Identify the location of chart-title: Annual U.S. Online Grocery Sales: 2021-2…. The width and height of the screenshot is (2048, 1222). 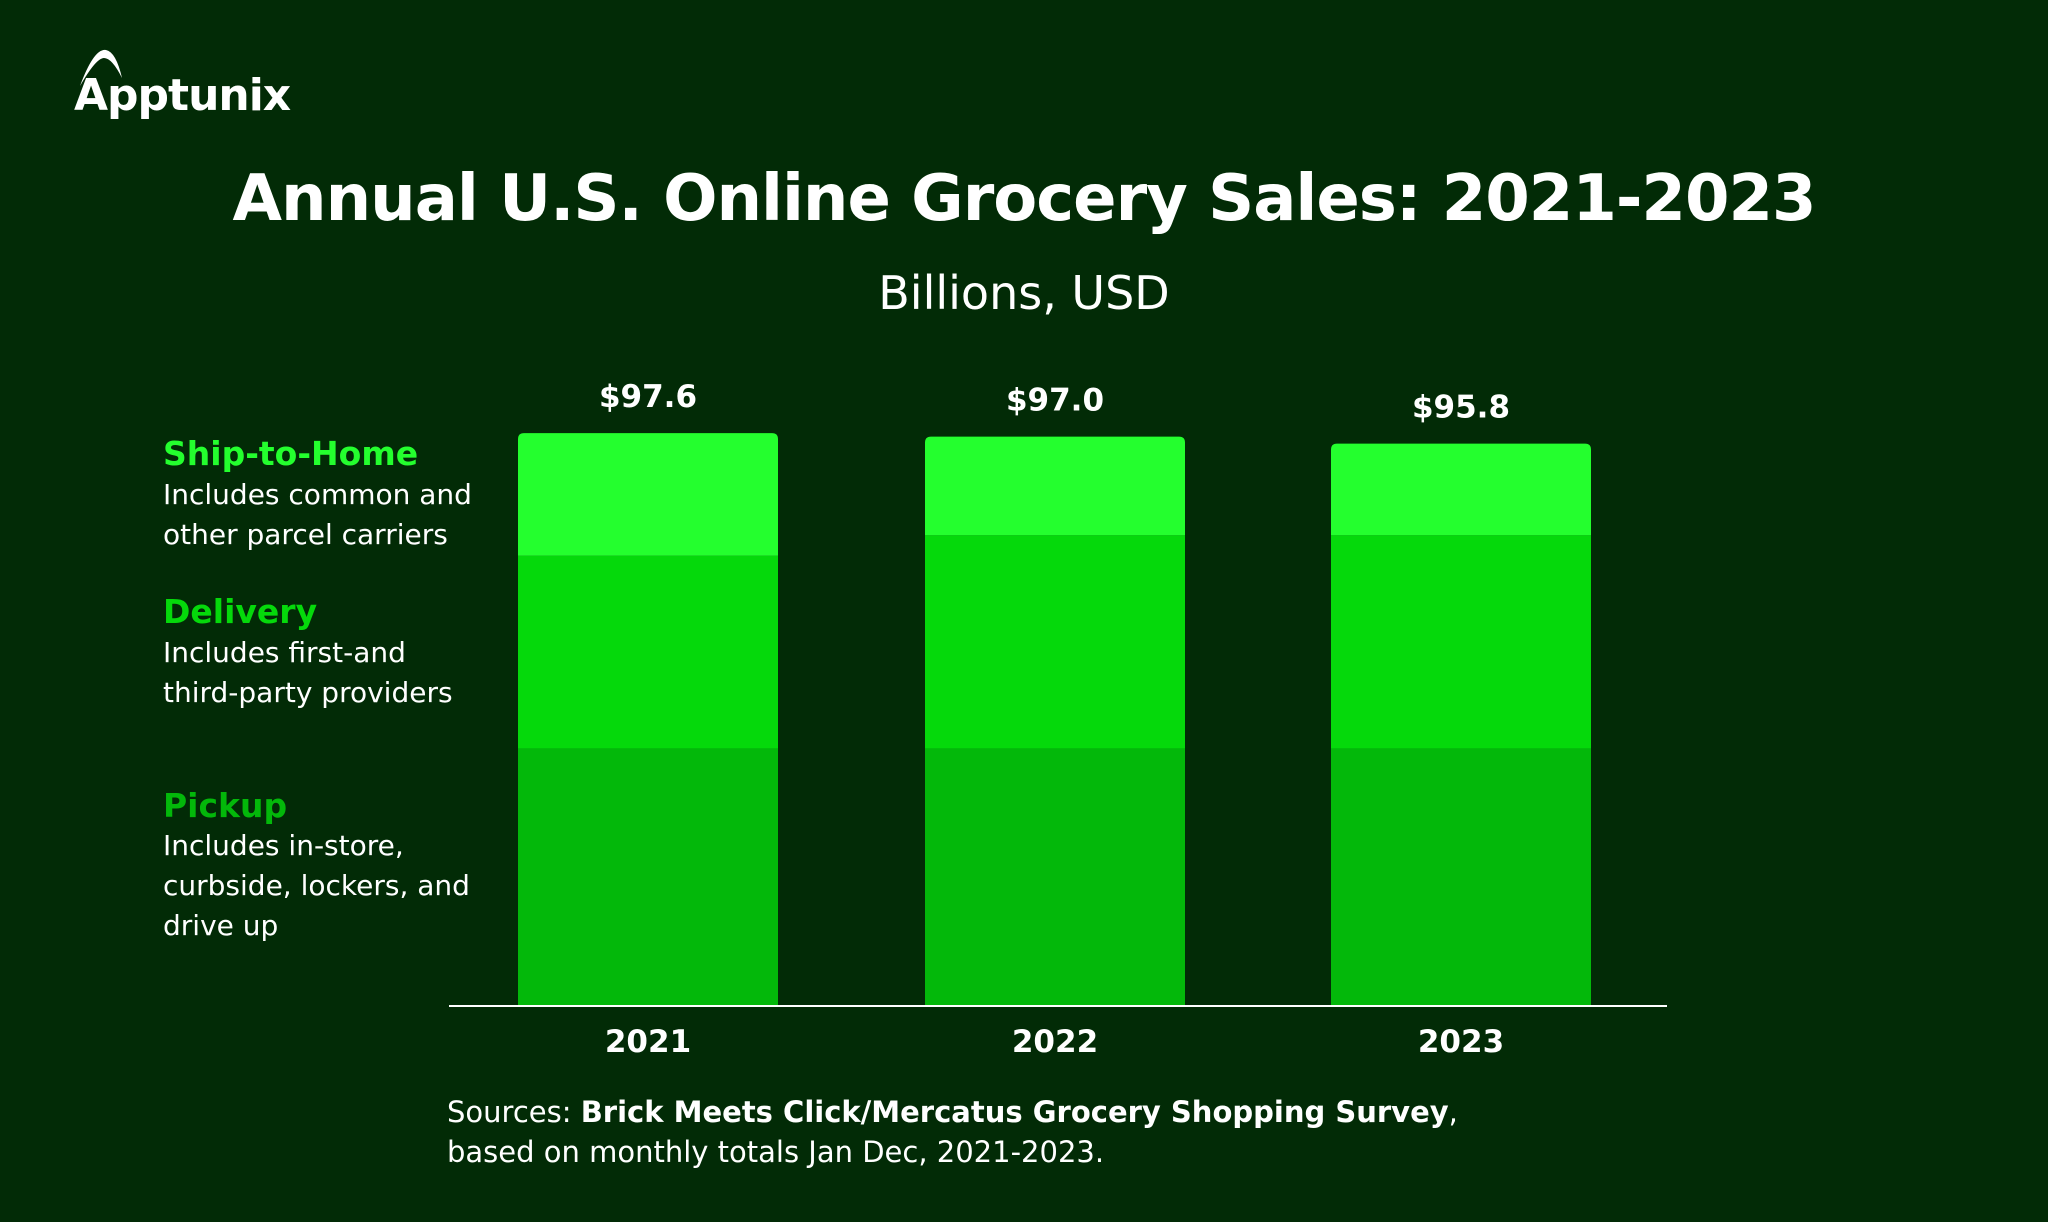
(1024, 199).